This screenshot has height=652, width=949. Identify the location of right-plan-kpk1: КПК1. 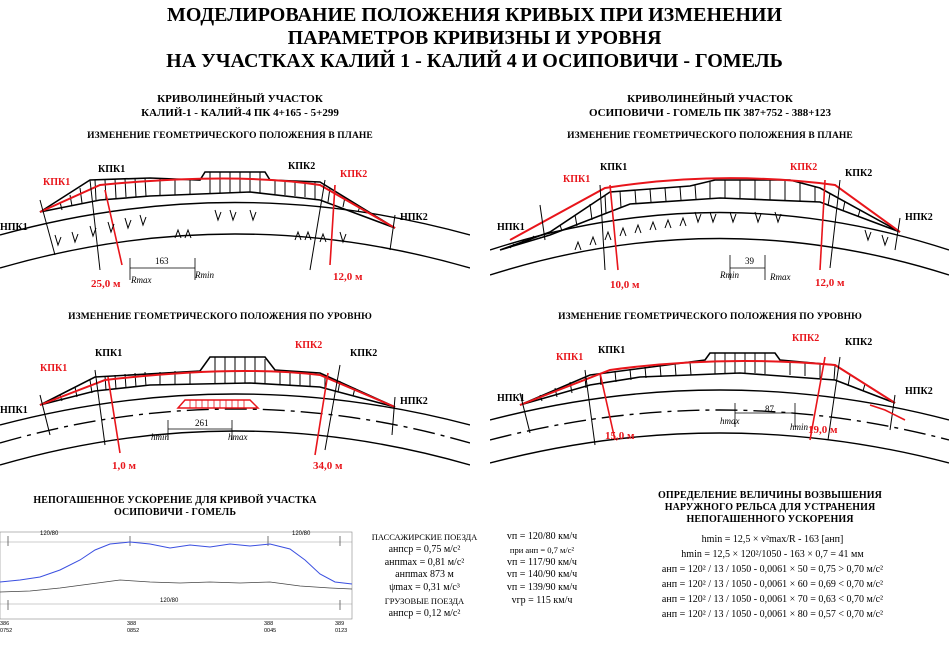
(614, 167).